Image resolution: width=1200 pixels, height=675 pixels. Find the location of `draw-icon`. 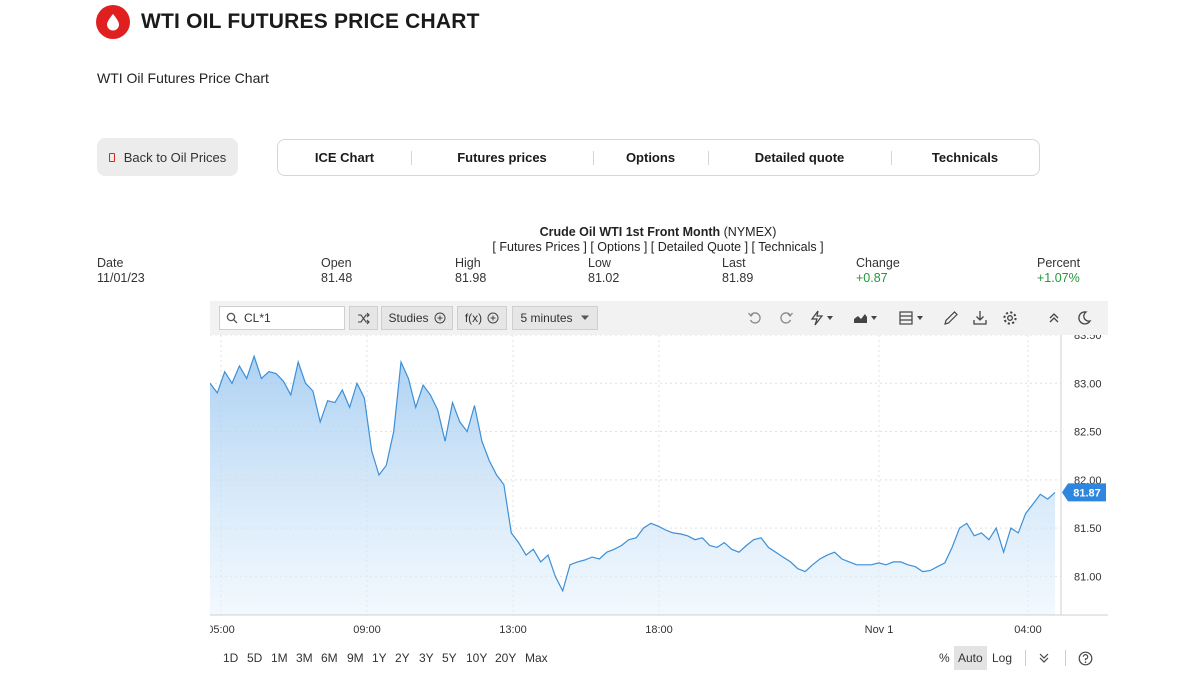

draw-icon is located at coordinates (951, 318).